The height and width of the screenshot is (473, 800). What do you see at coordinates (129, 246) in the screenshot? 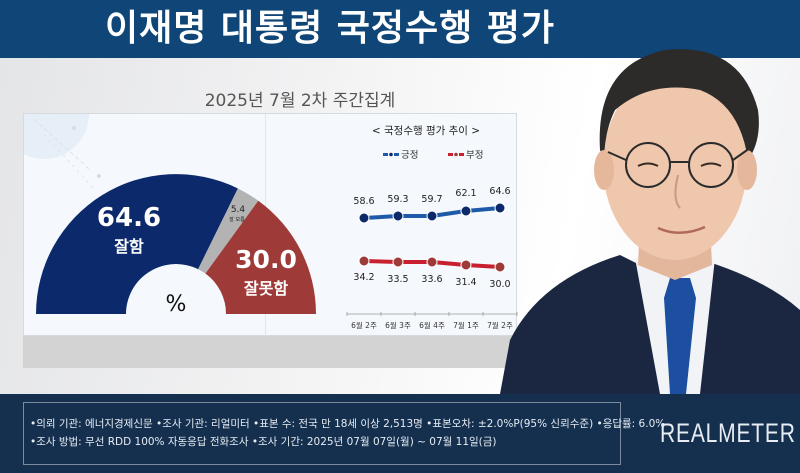
I see `positive-label: 잘함` at bounding box center [129, 246].